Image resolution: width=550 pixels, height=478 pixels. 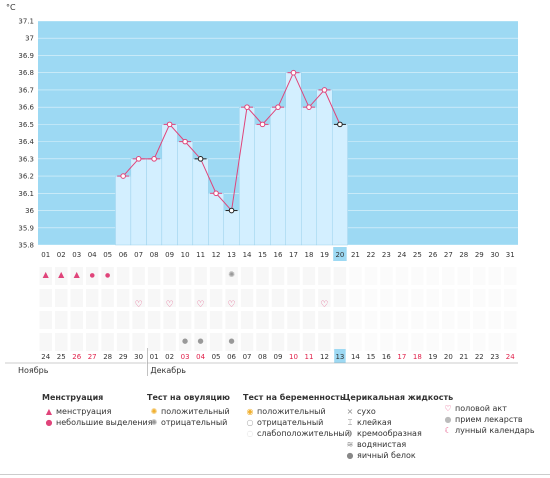 What do you see at coordinates (45, 255) in the screenshot?
I see `day-label: 01` at bounding box center [45, 255].